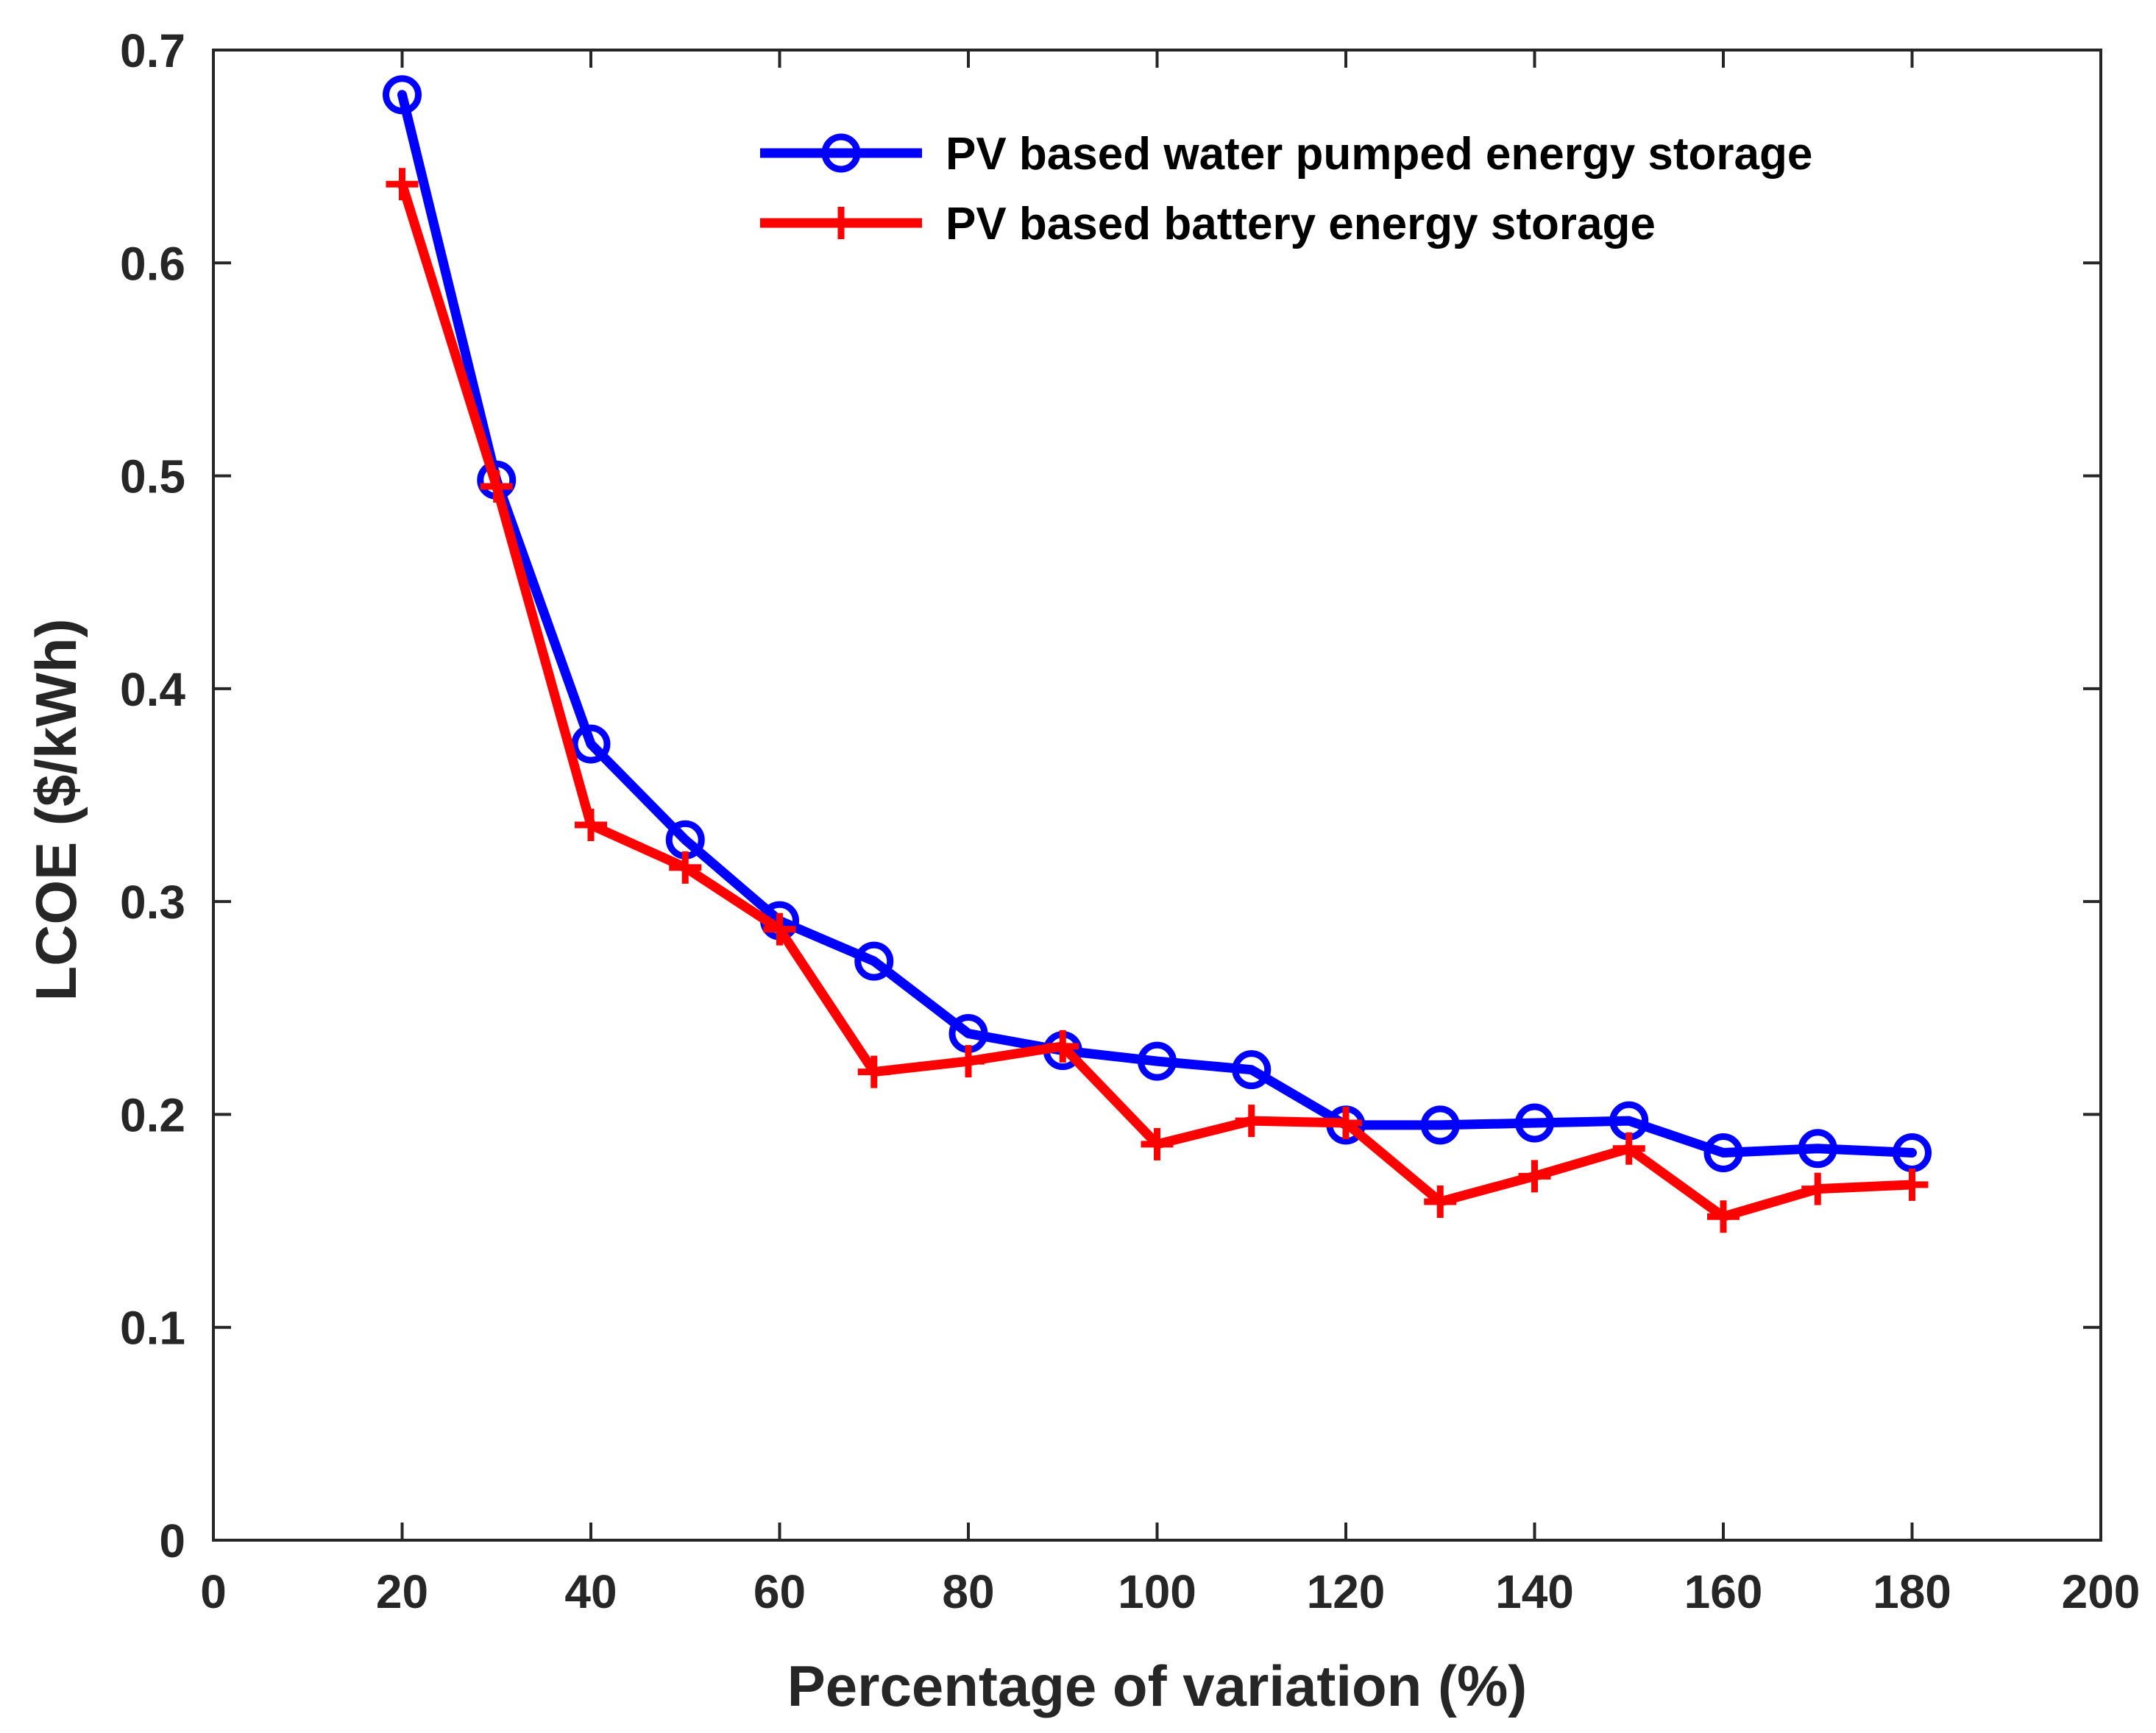 This screenshot has height=1733, width=2156. What do you see at coordinates (152, 263) in the screenshot?
I see `y-tick-label: 0.6` at bounding box center [152, 263].